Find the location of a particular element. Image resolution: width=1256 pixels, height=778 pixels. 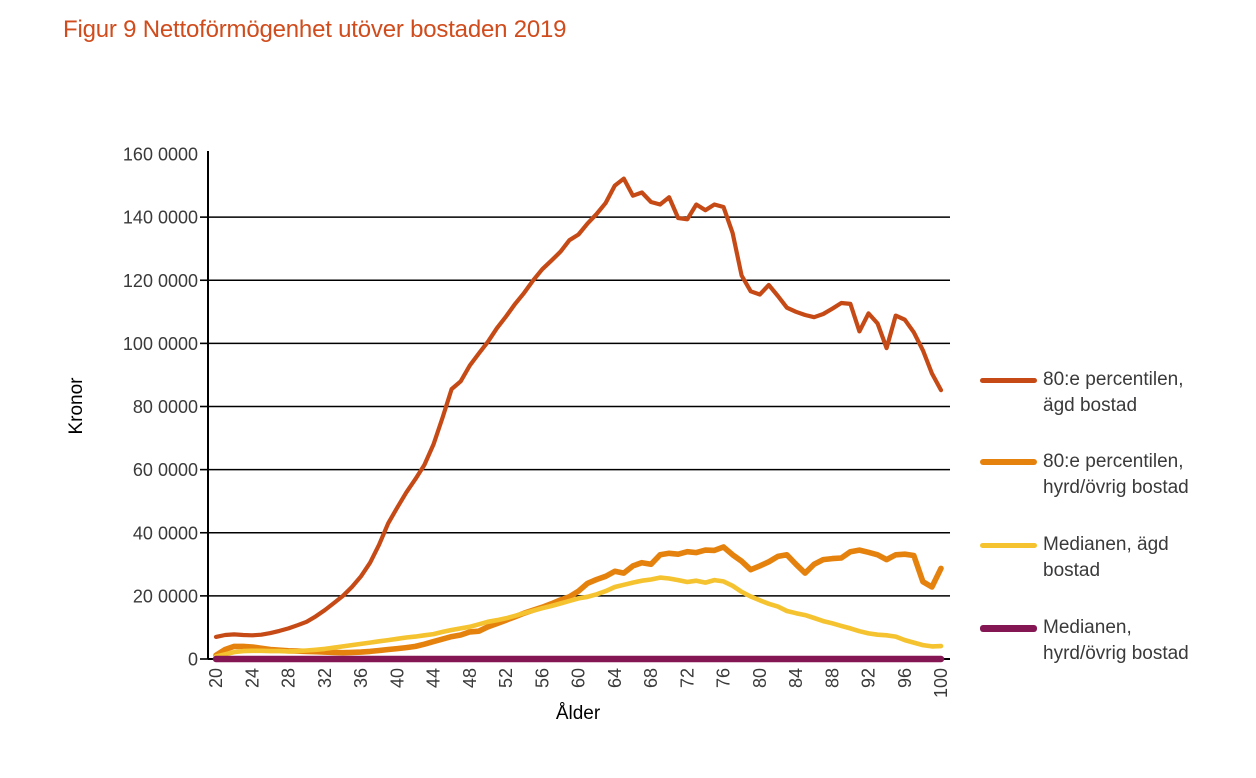

series-line-median-agd is located at coordinates (578, 617).